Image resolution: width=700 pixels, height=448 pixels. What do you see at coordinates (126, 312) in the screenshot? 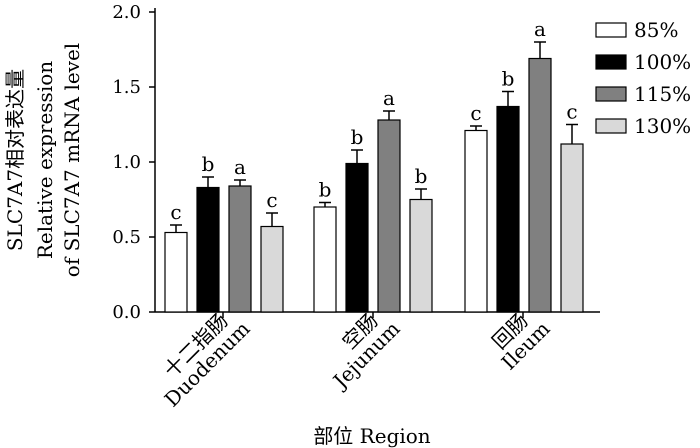
I see `y-tick-label: 0.0` at bounding box center [126, 312].